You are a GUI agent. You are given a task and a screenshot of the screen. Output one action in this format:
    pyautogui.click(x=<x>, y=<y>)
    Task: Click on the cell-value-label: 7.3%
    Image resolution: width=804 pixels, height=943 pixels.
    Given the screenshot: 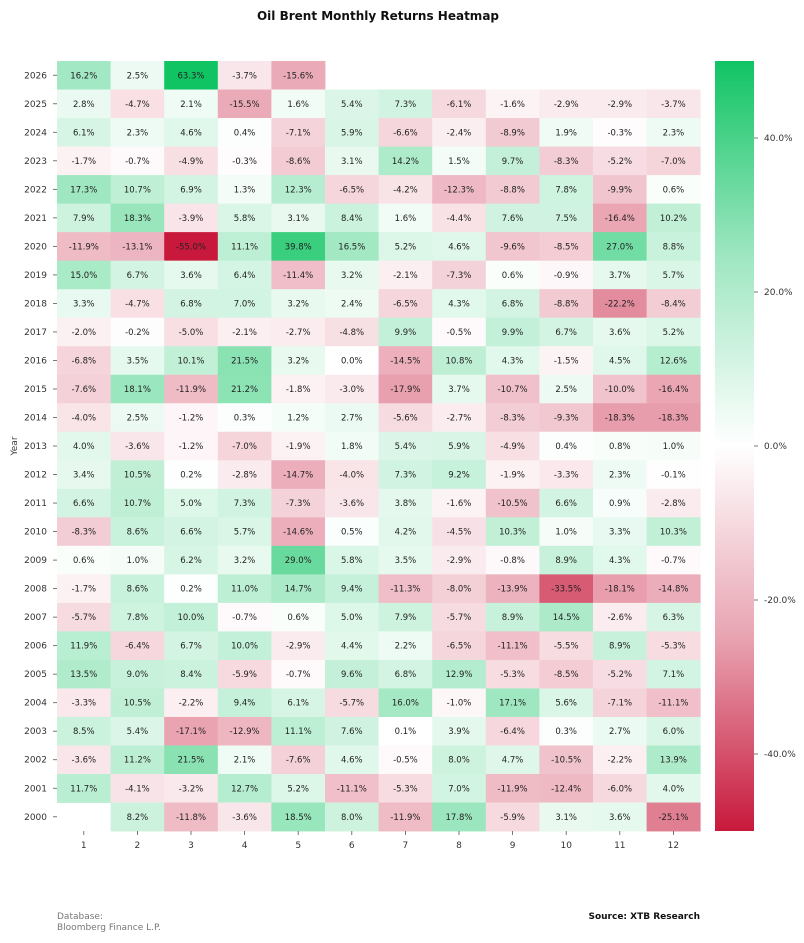 What is the action you would take?
    pyautogui.click(x=406, y=476)
    